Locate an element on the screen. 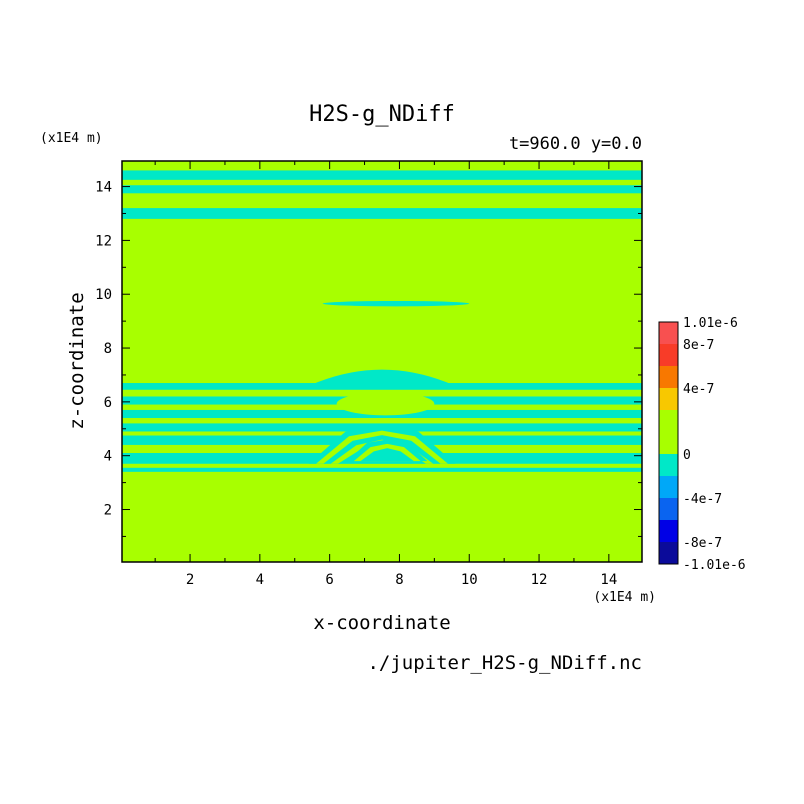 Image resolution: width=804 pixels, height=804 pixels. colorbar-frame is located at coordinates (668, 443).